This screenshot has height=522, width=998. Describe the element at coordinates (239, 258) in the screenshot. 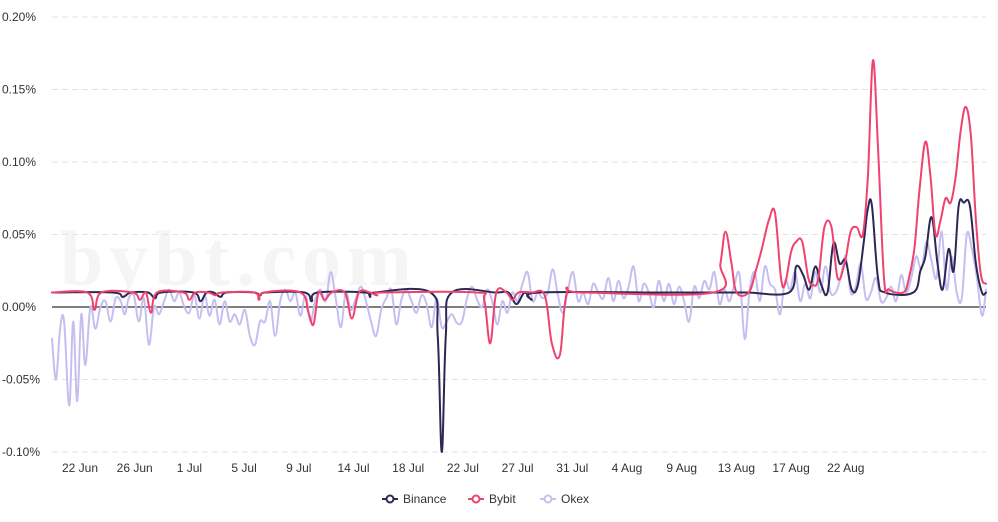

I see `watermark-text: bybt.com` at that location.